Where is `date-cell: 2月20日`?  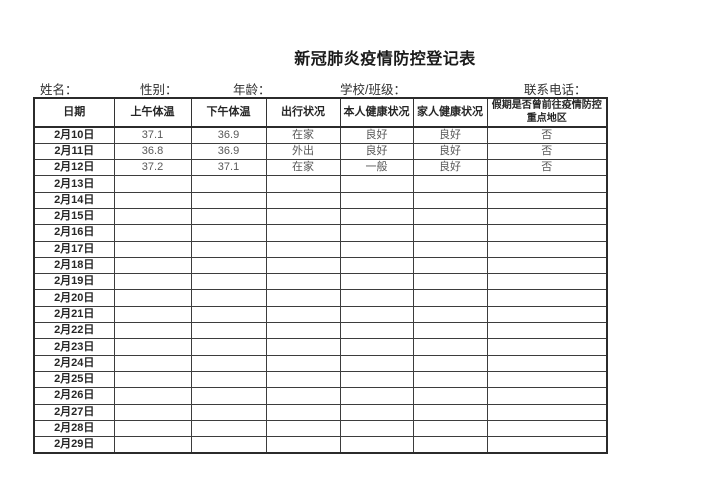 date-cell: 2月20日 is located at coordinates (74, 298).